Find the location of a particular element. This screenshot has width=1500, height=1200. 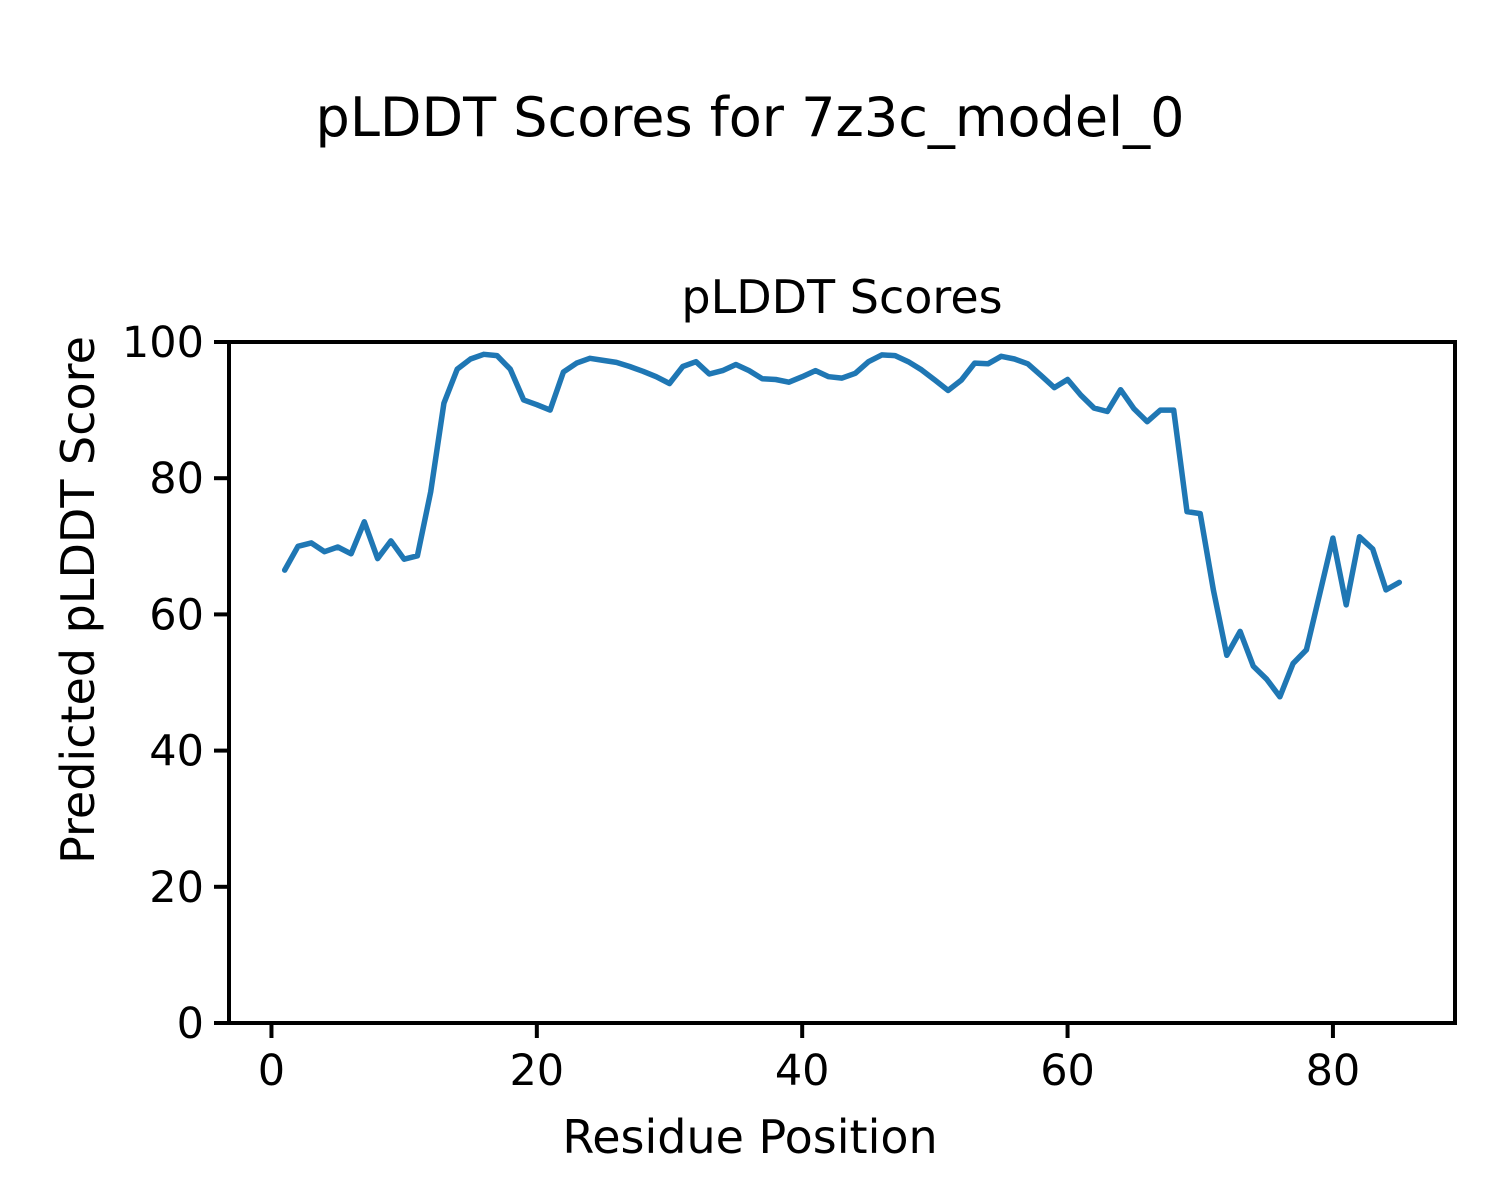

x-tick-label: 0 is located at coordinates (271, 1071).